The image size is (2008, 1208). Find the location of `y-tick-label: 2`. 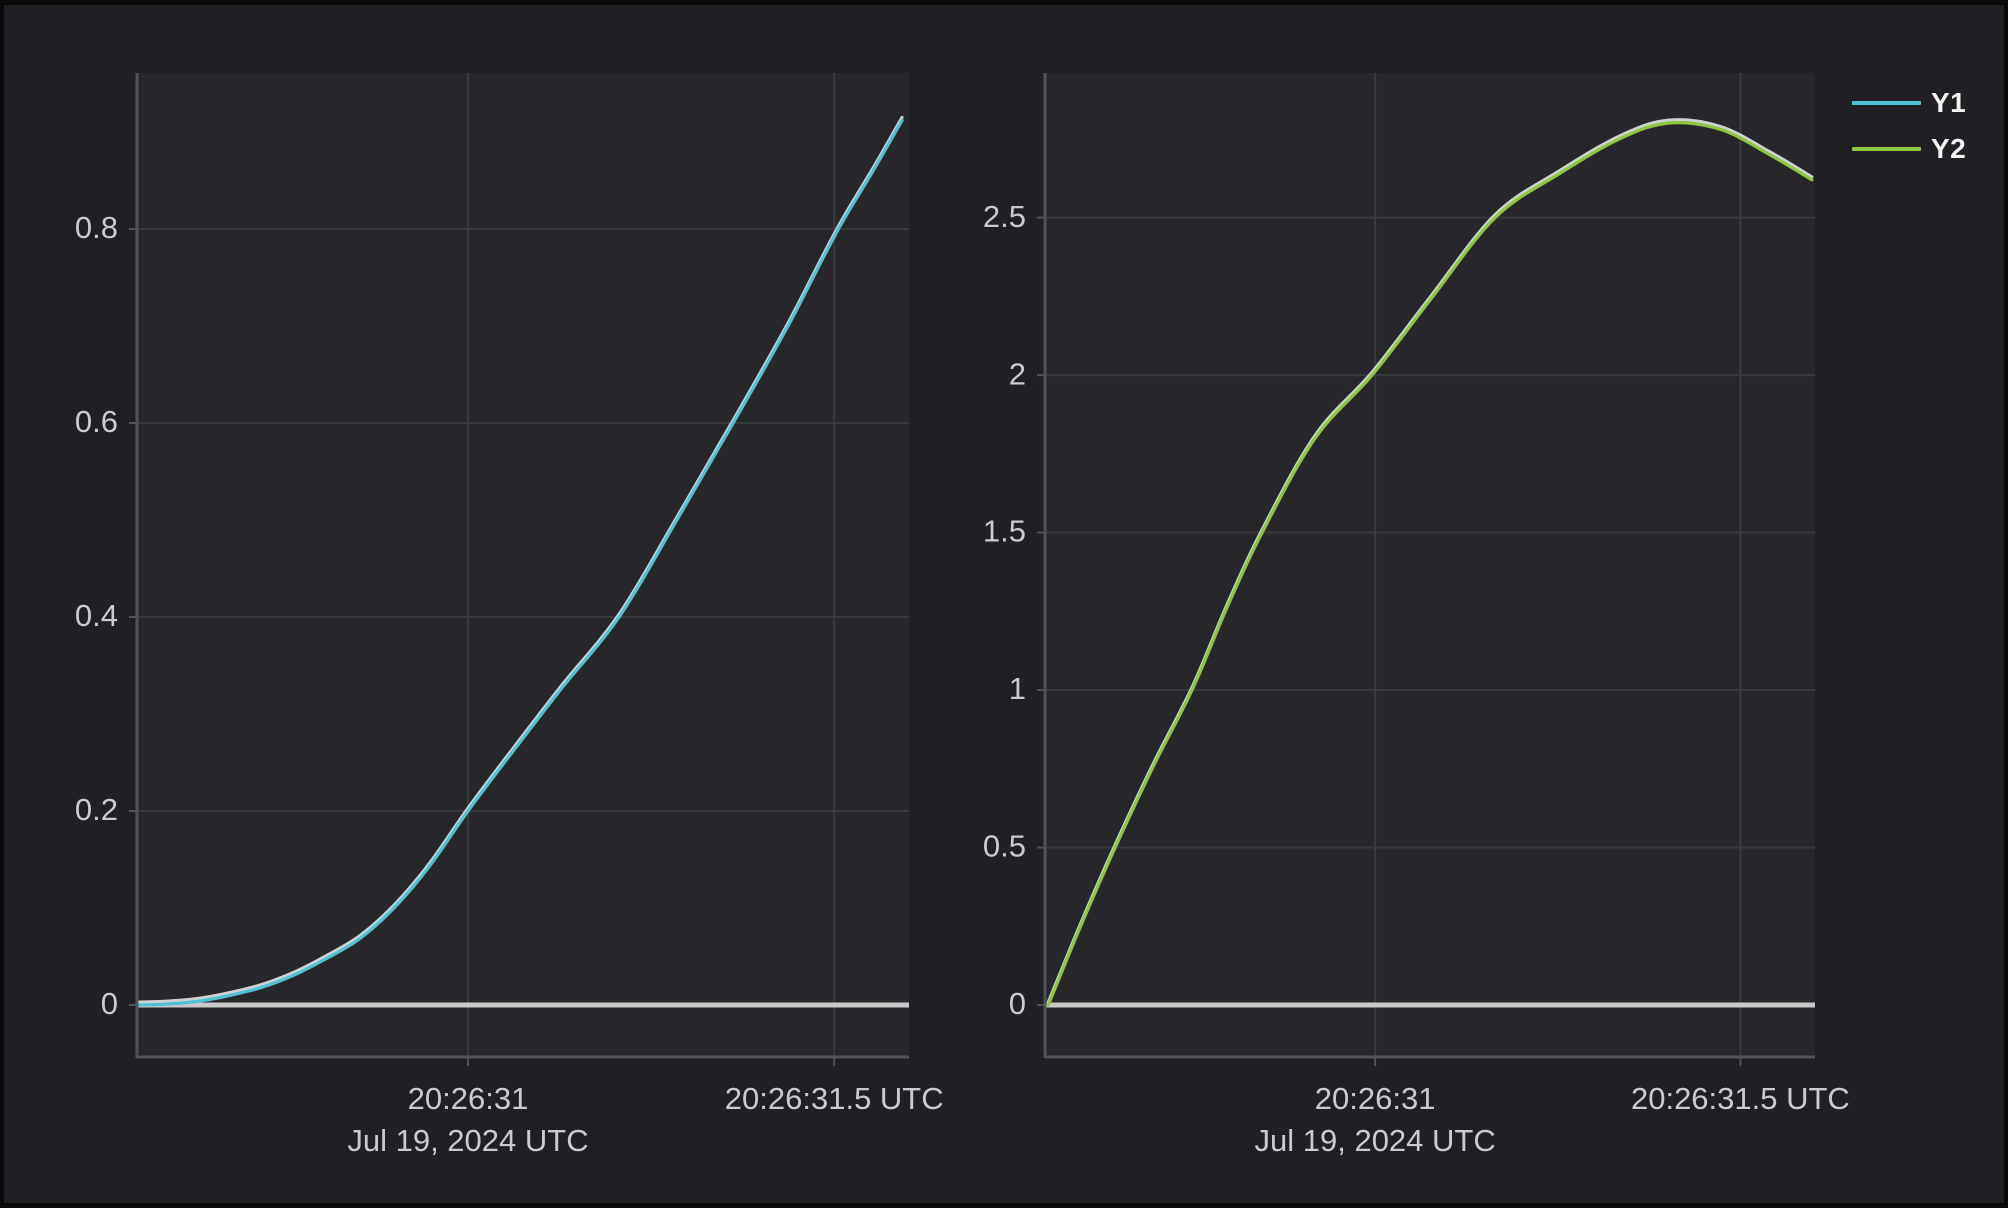

y-tick-label: 2 is located at coordinates (1017, 373).